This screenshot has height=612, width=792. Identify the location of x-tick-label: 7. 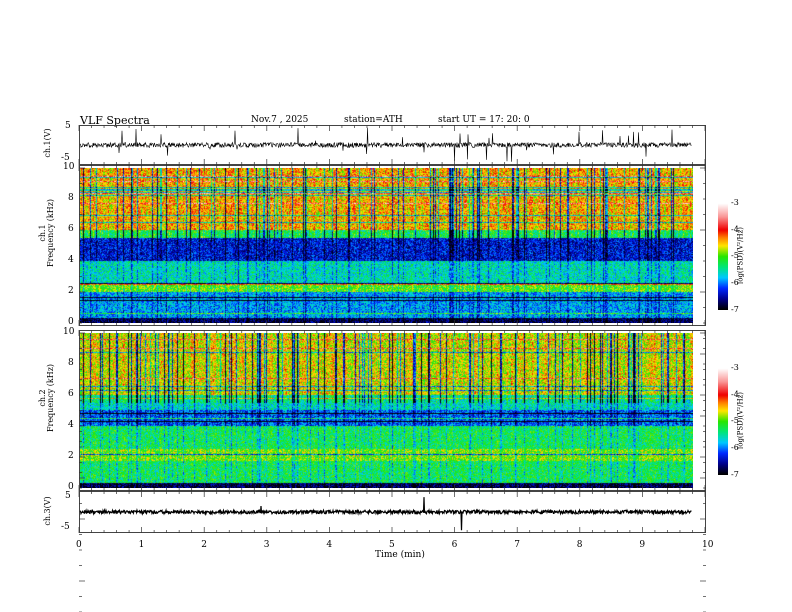
(517, 545).